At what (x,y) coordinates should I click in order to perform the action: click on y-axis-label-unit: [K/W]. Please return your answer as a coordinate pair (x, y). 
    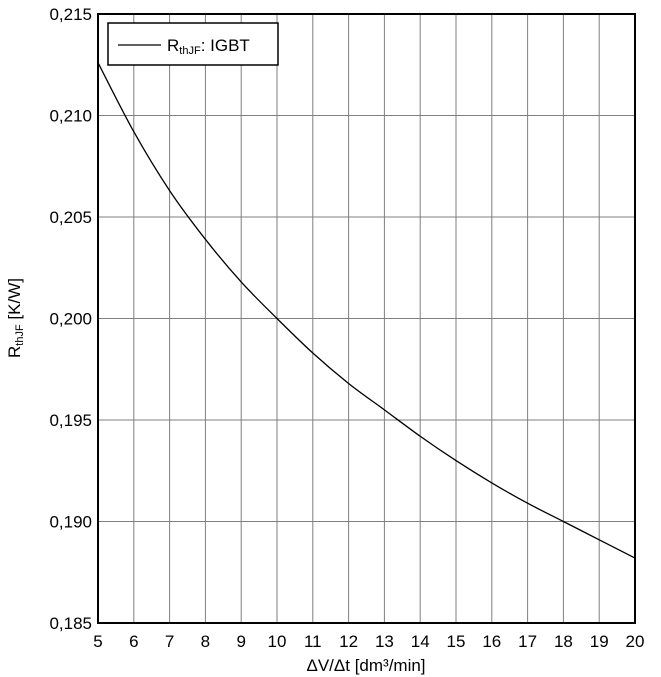
    Looking at the image, I should click on (14, 301).